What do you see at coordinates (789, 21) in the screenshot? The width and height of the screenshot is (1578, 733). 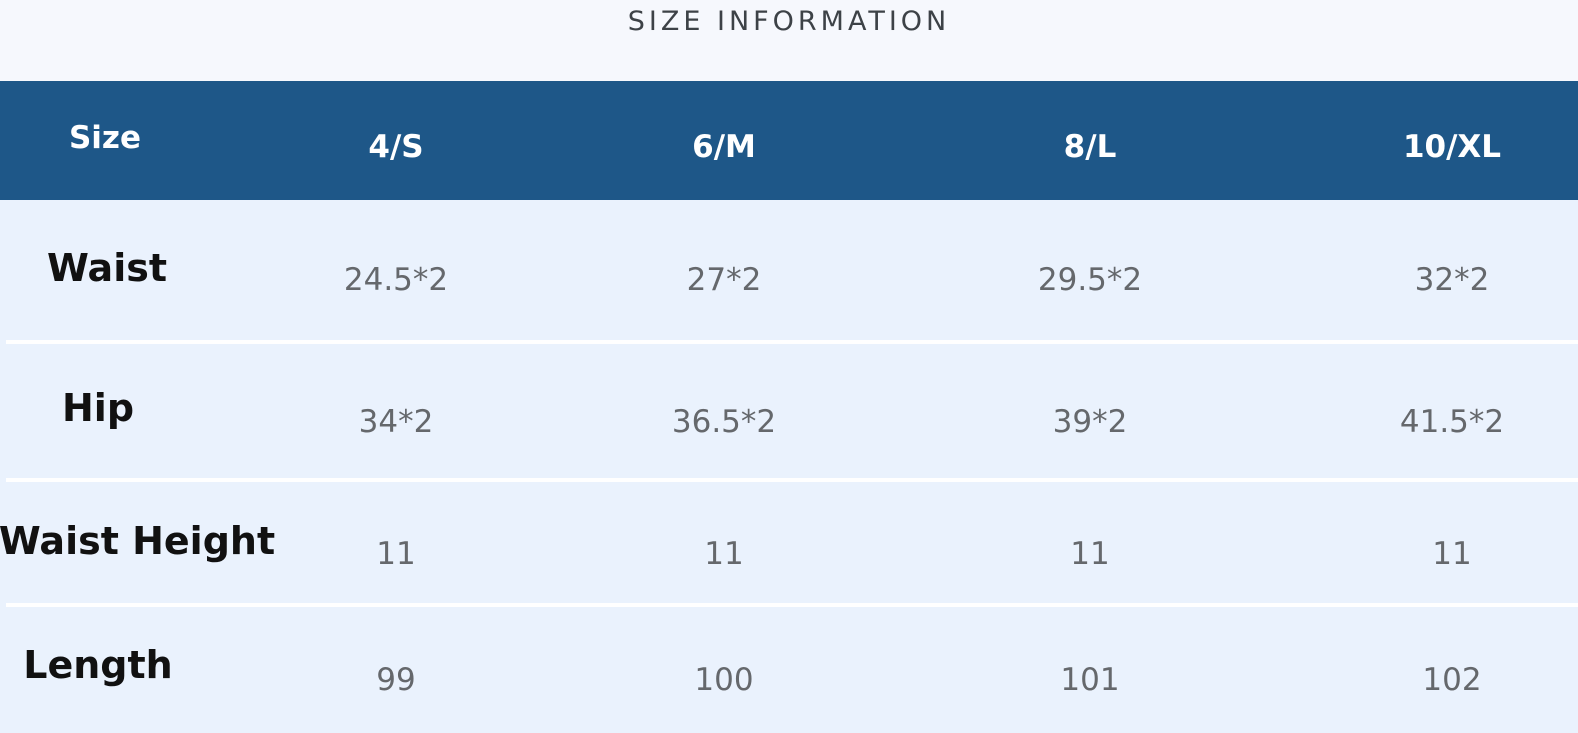 I see `page-title: SIZE INFORMATION` at bounding box center [789, 21].